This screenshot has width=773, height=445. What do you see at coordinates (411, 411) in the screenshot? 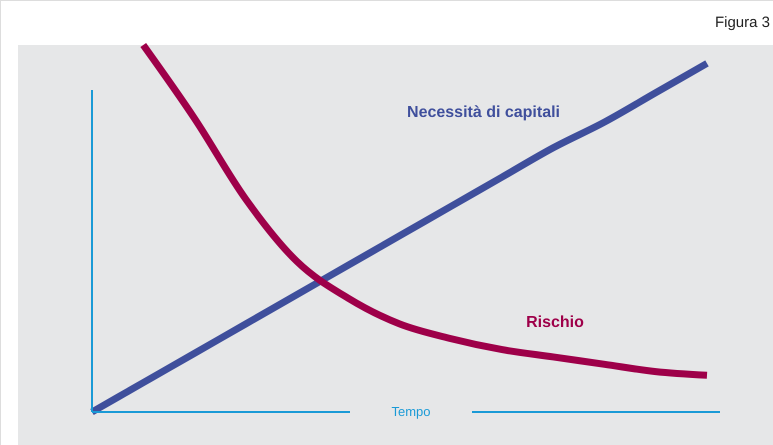
I see `x-axis-title: Tempo` at bounding box center [411, 411].